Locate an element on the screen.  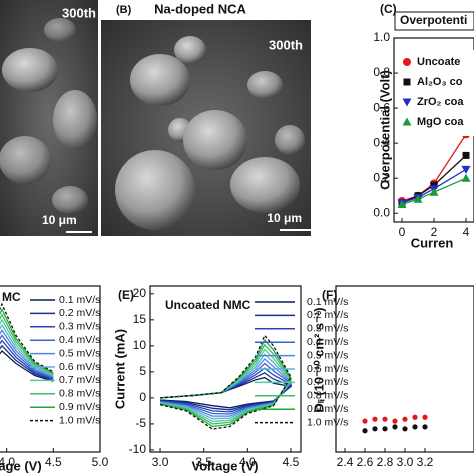
y-tick-label: 10 is located at coordinates (140, 345).